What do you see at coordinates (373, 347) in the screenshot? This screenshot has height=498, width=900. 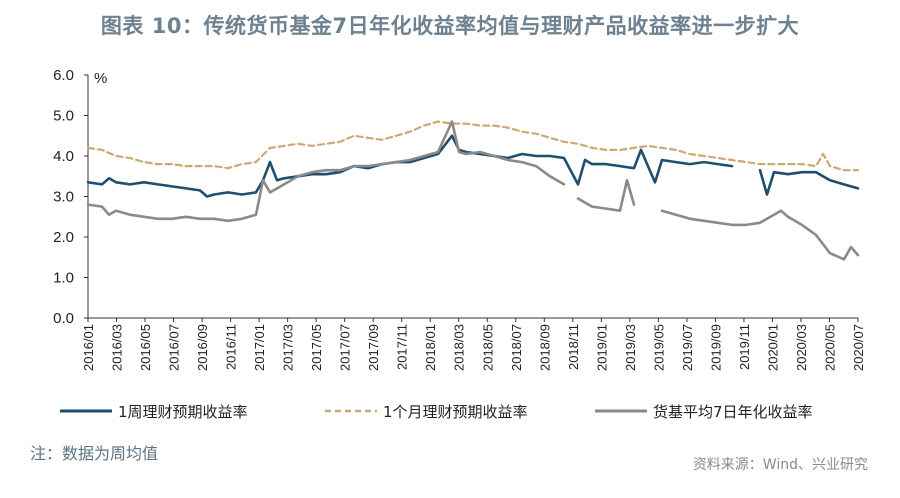 I see `x-tick-label: 2017/09` at bounding box center [373, 347].